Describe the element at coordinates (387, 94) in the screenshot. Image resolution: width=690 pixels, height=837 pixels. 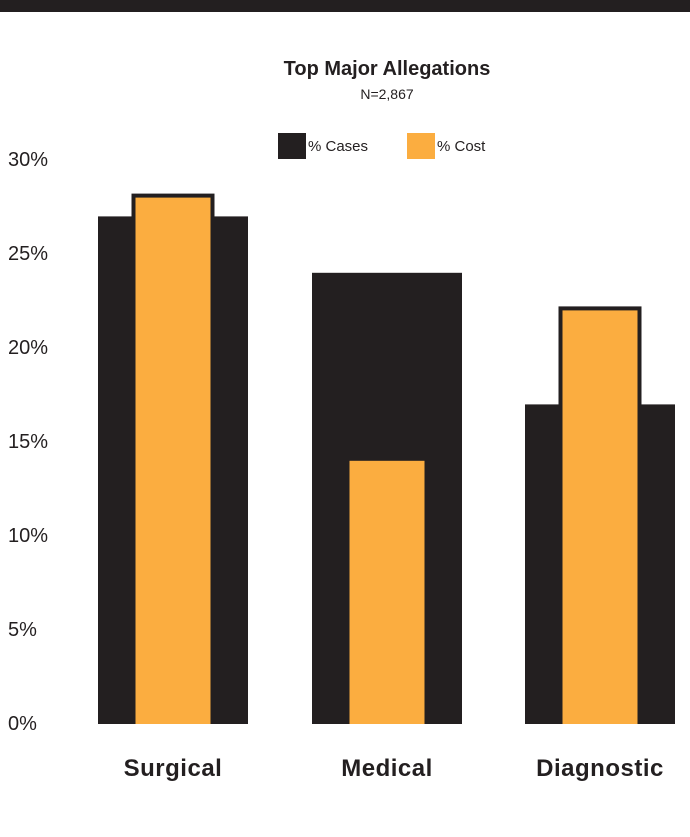
I see `chart-subtitle: N=2,867` at that location.